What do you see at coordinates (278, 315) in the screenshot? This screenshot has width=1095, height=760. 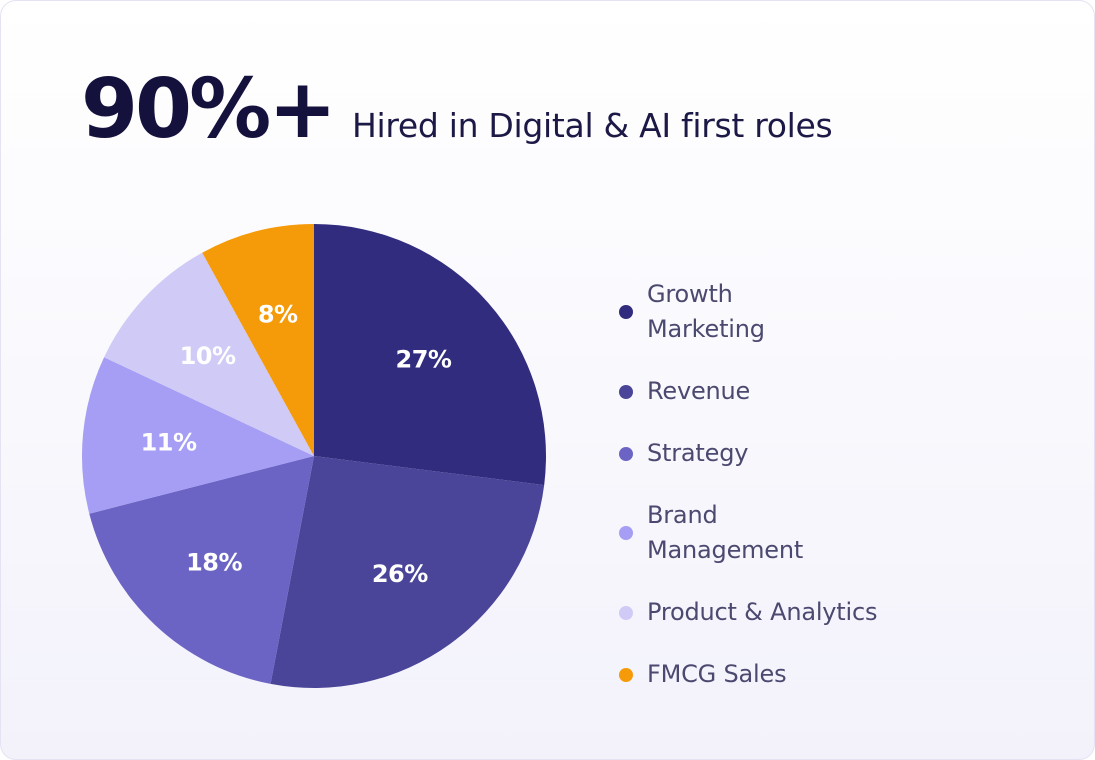 I see `slice-label-fmcg-sales: 8%` at bounding box center [278, 315].